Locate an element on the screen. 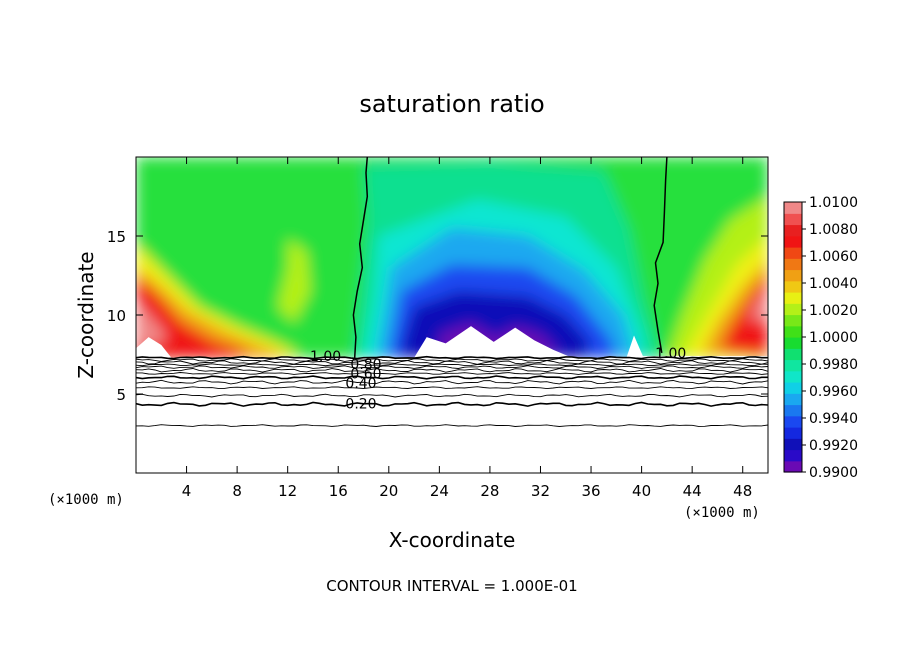 This screenshot has height=654, width=904. y-axis-label: Z-coordinate is located at coordinates (86, 314).